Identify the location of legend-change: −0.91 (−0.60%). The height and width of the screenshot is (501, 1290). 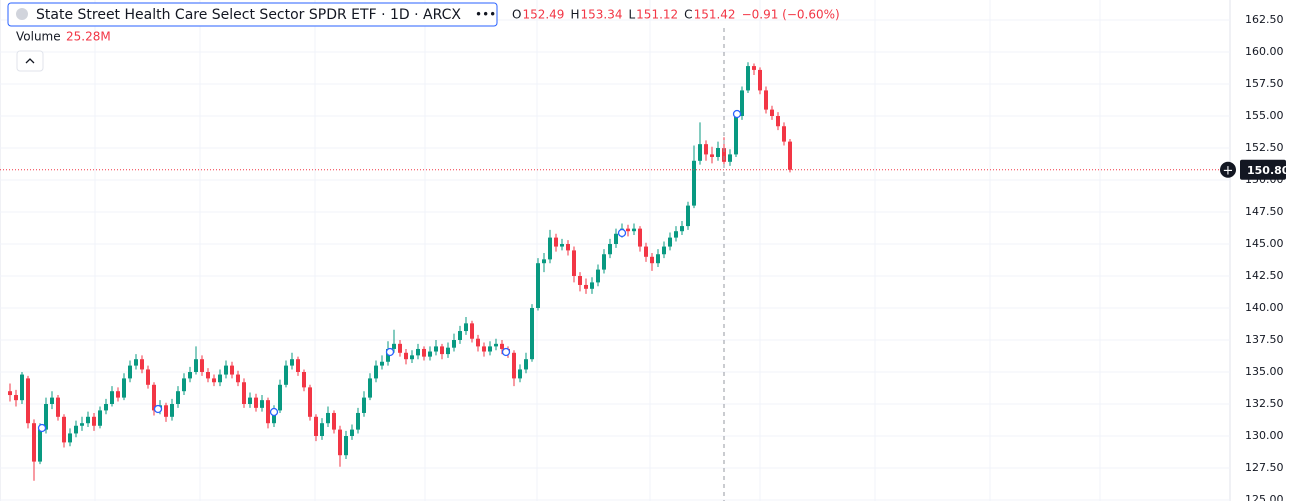
(791, 15).